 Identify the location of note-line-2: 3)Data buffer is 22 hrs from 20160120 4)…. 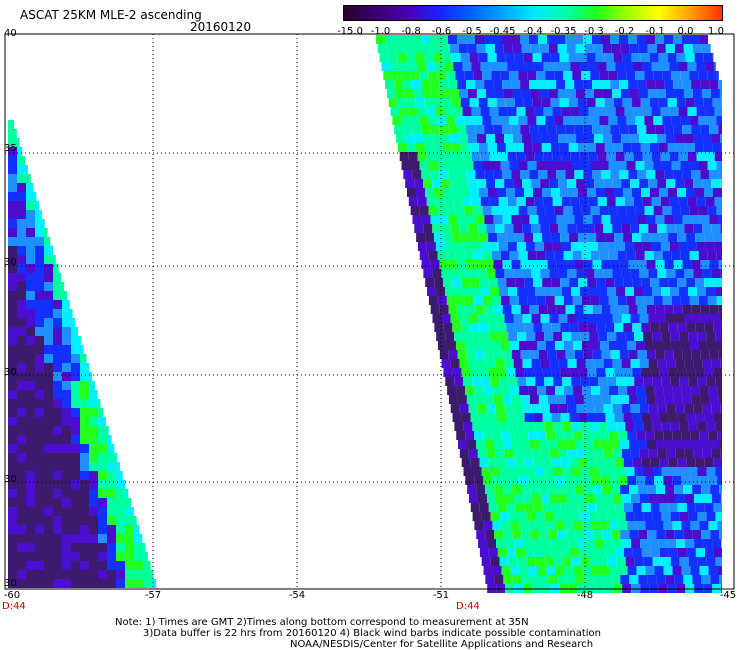
(372, 633).